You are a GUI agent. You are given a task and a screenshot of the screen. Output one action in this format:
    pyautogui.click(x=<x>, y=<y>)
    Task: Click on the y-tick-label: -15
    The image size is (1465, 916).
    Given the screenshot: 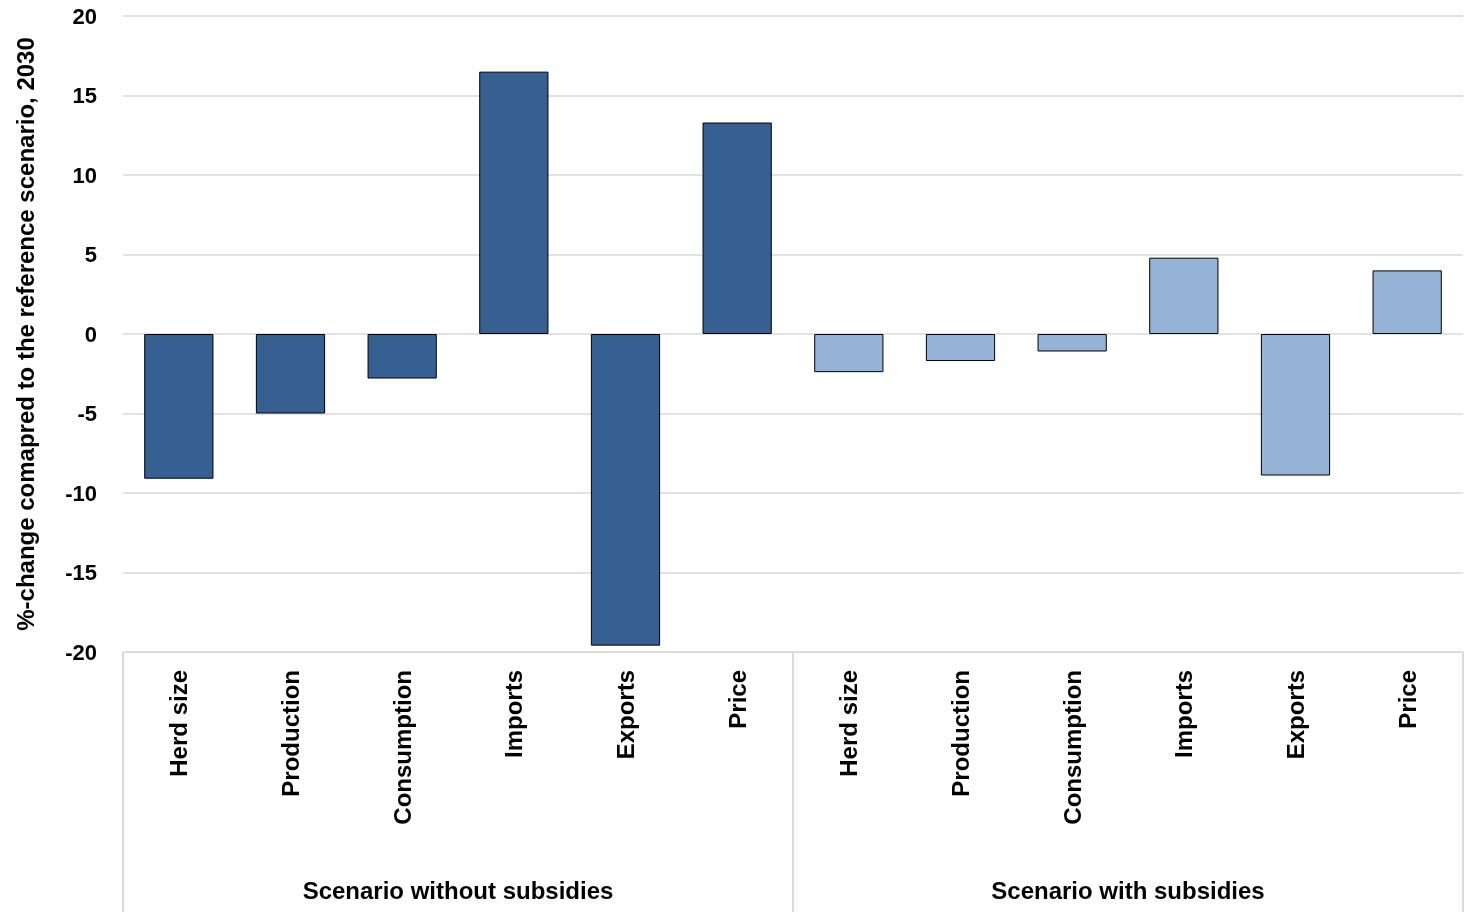 What is the action you would take?
    pyautogui.click(x=81, y=572)
    